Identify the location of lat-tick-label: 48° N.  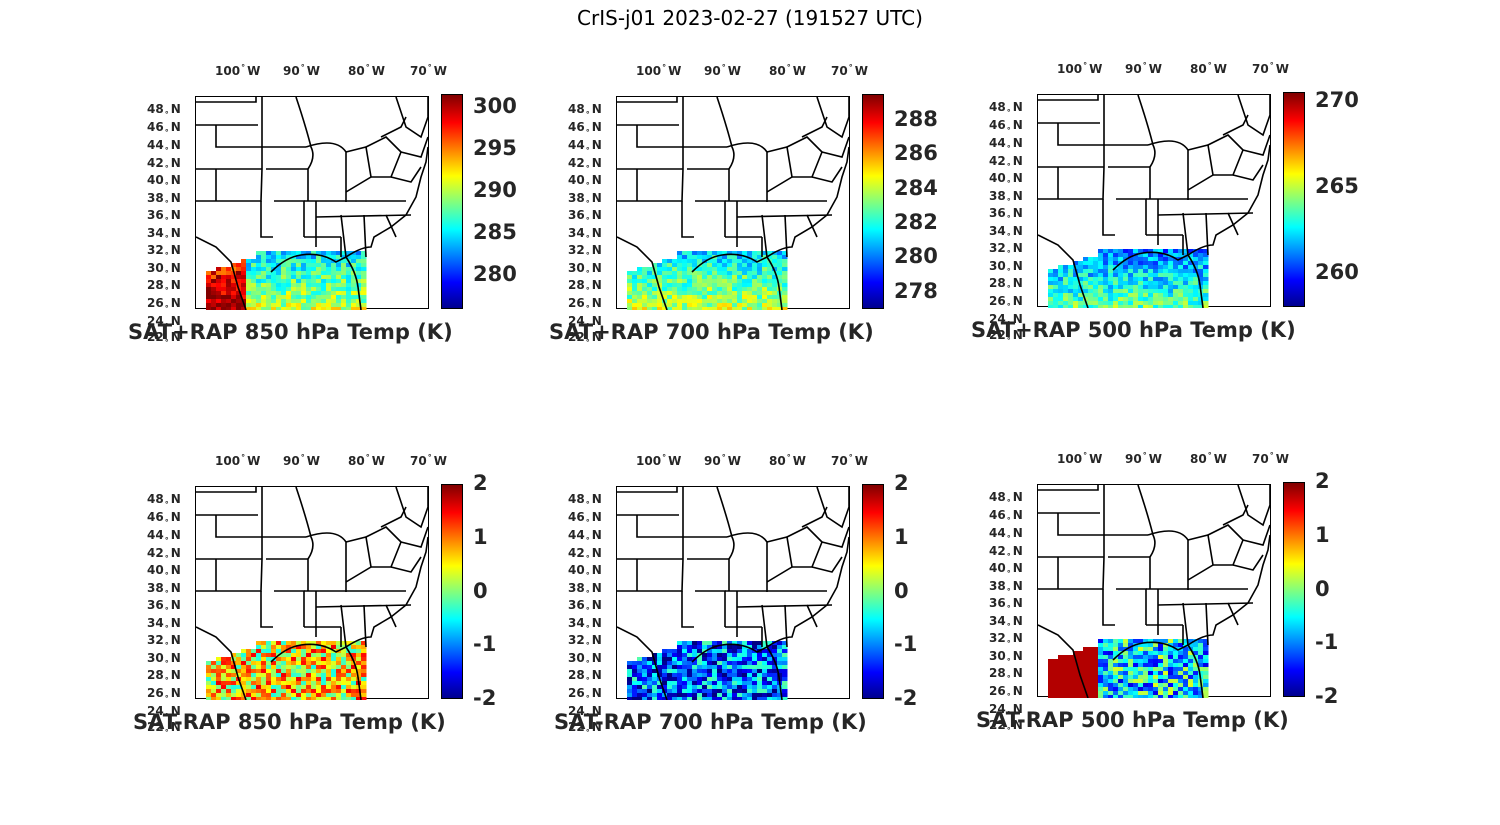
(164, 110).